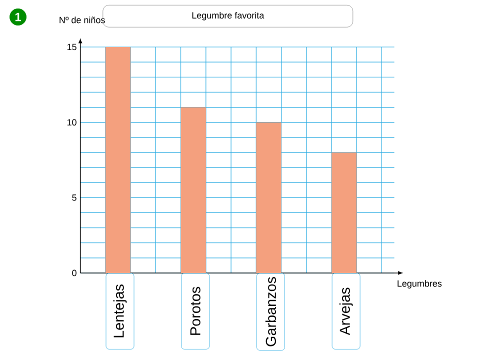  I want to click on x-tick-label: Garbanzos, so click(270, 311).